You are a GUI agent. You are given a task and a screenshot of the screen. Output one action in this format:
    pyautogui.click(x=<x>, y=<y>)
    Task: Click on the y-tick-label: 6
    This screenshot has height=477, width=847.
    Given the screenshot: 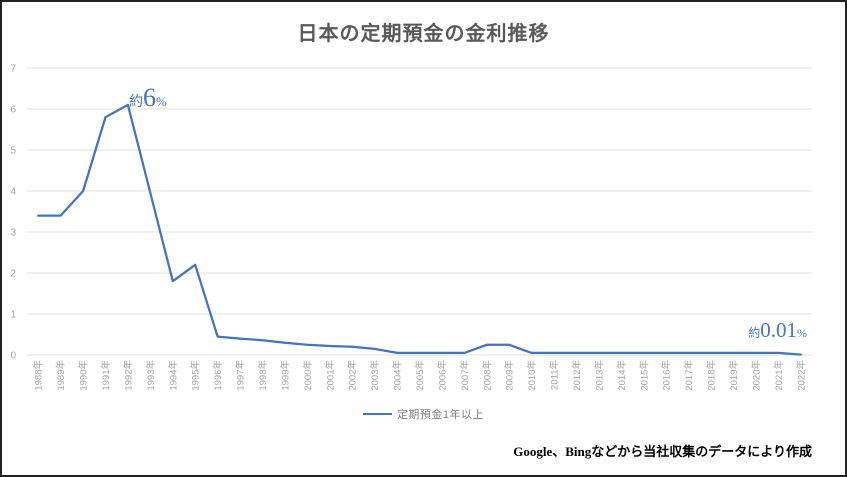 What is the action you would take?
    pyautogui.click(x=13, y=110)
    